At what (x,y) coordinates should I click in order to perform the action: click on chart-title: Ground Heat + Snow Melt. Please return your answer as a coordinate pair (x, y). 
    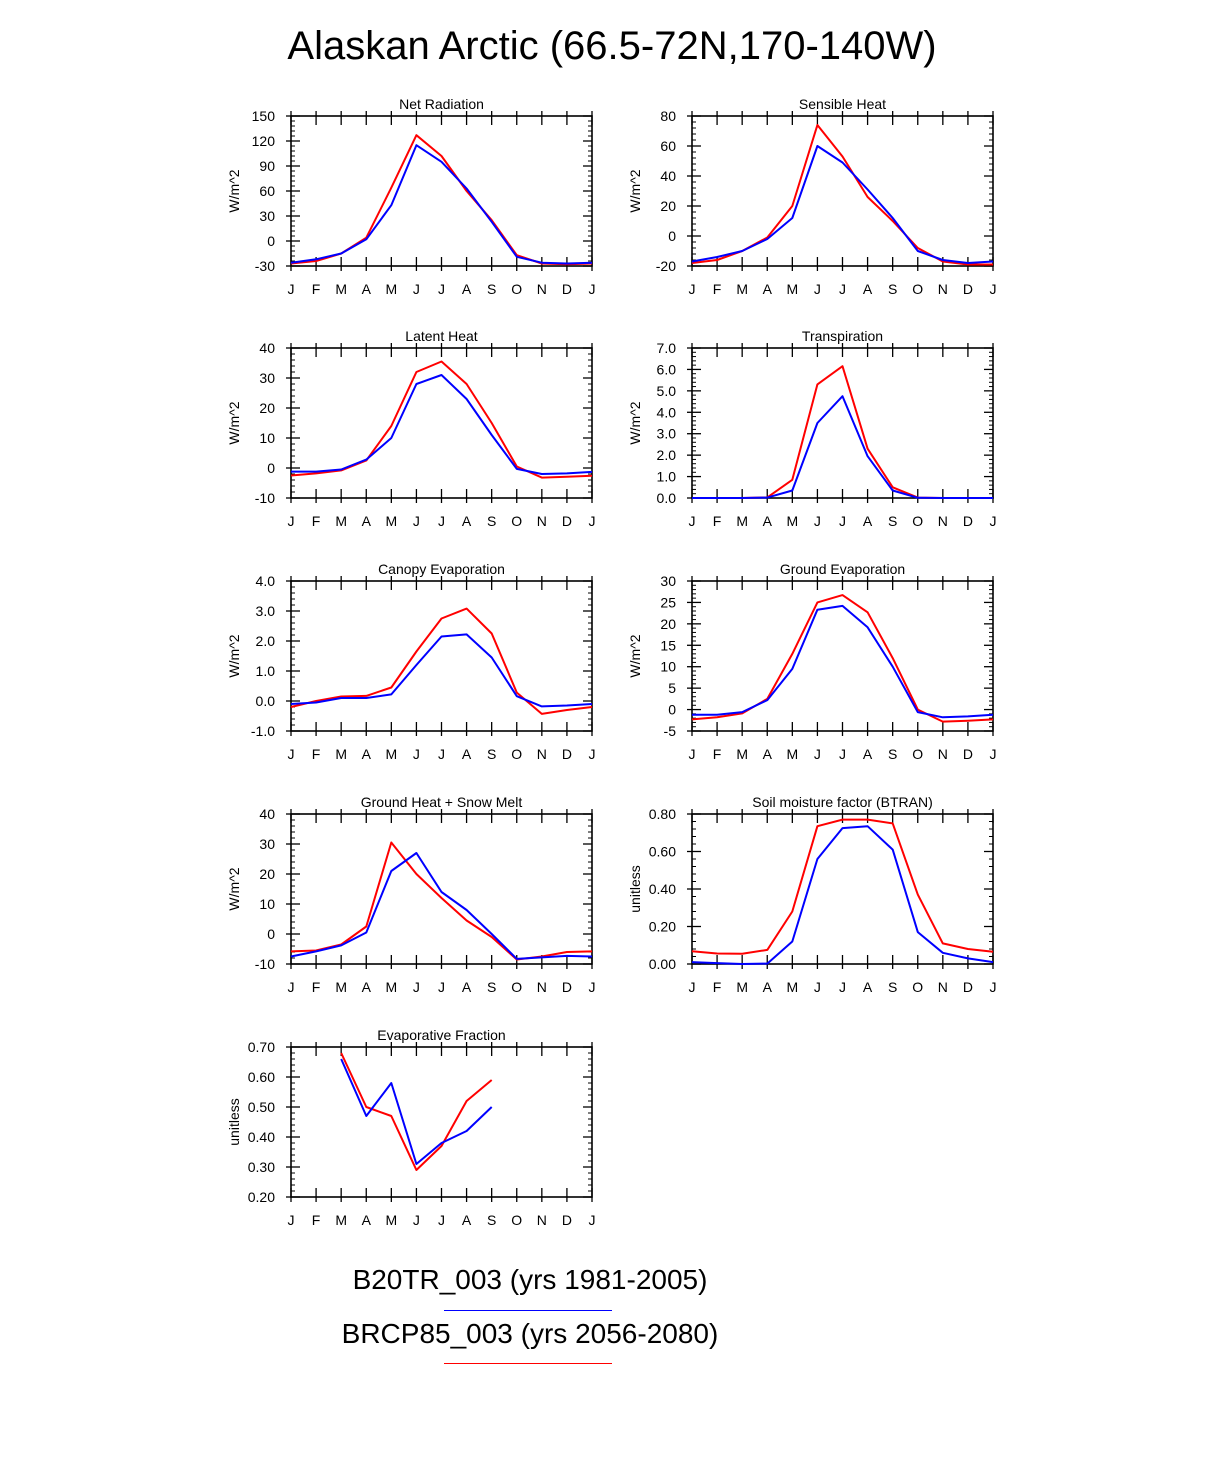
    Looking at the image, I should click on (442, 802).